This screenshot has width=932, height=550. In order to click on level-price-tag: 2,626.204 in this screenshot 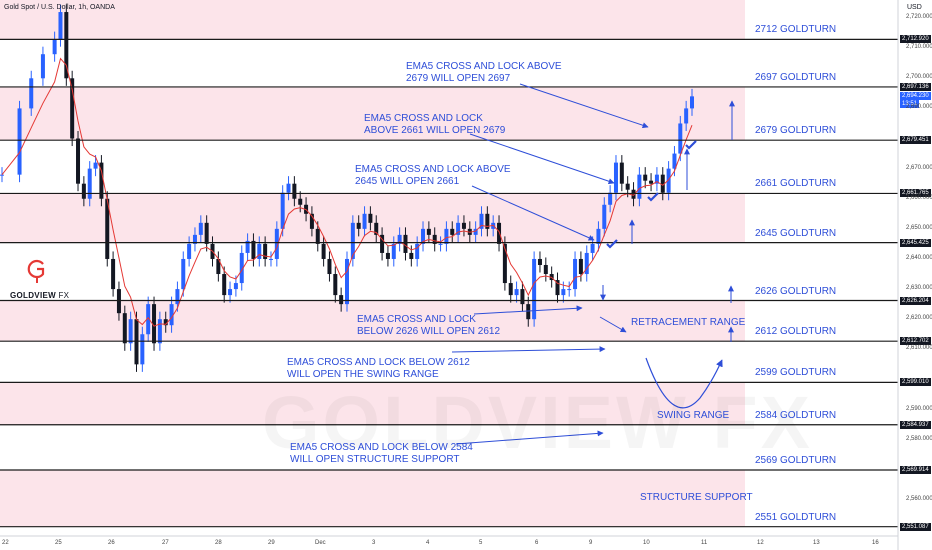, I will do `click(915, 300)`.